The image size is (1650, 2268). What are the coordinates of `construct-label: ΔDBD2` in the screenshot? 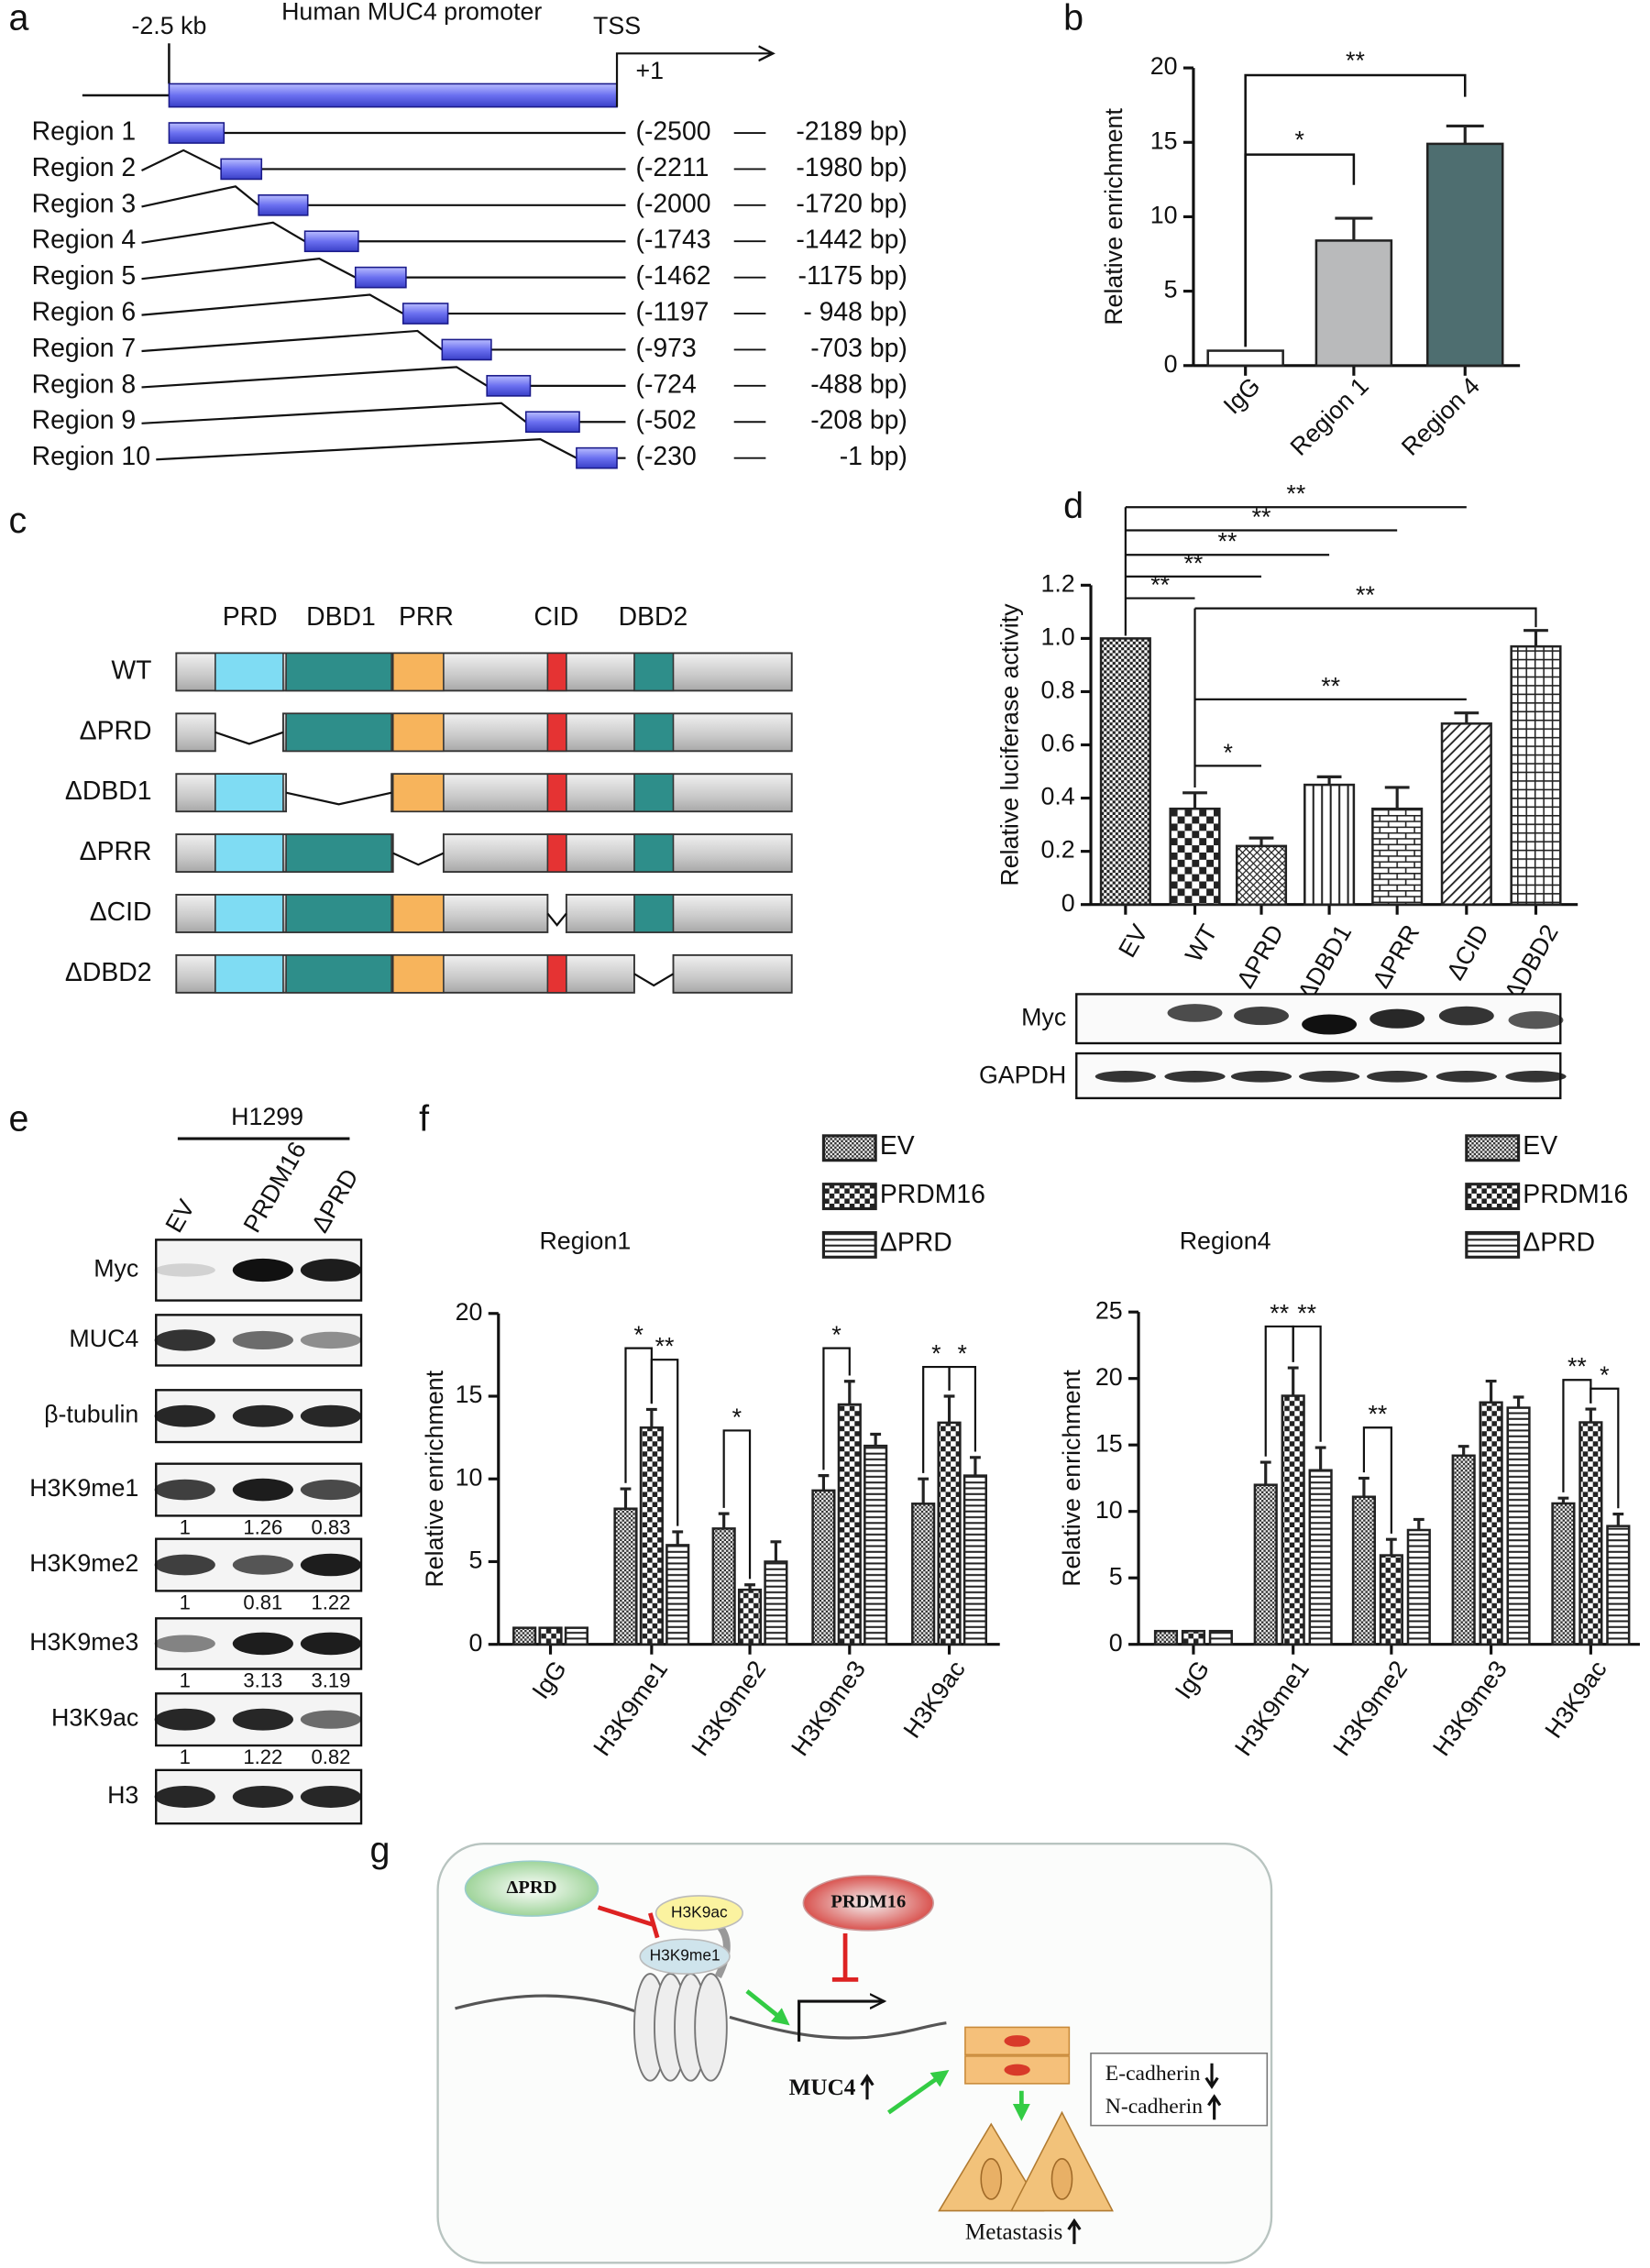 It's located at (108, 972).